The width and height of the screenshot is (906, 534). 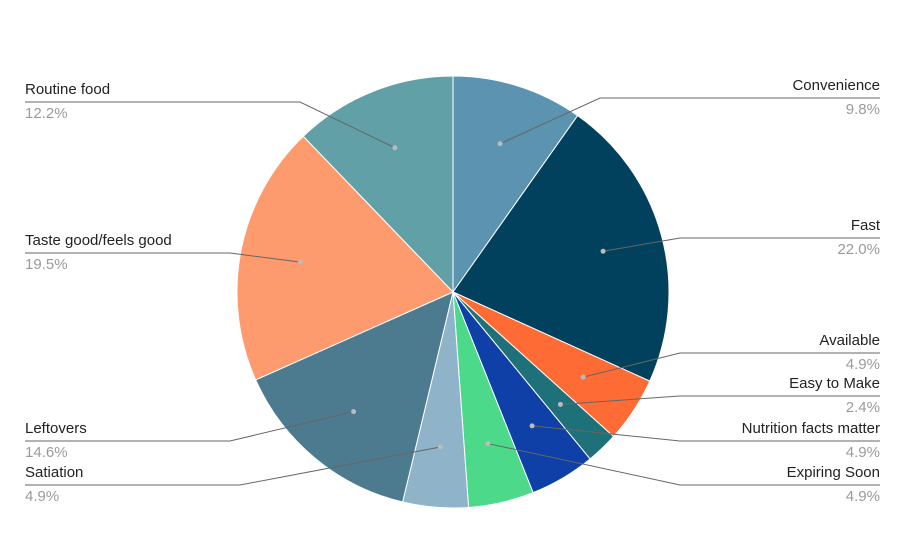 What do you see at coordinates (98, 240) in the screenshot?
I see `slice-label: Taste good/feels good` at bounding box center [98, 240].